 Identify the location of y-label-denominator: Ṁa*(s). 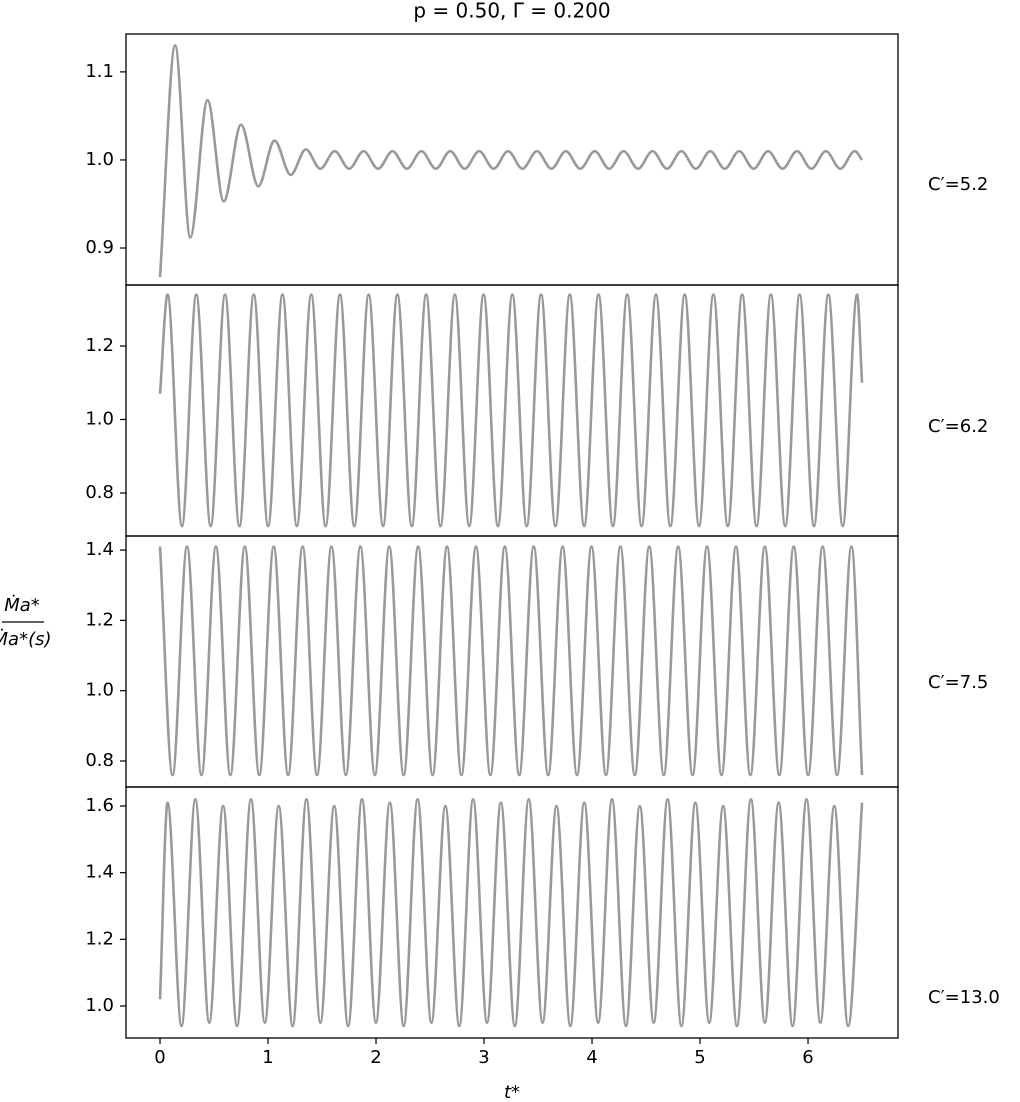
(25, 639).